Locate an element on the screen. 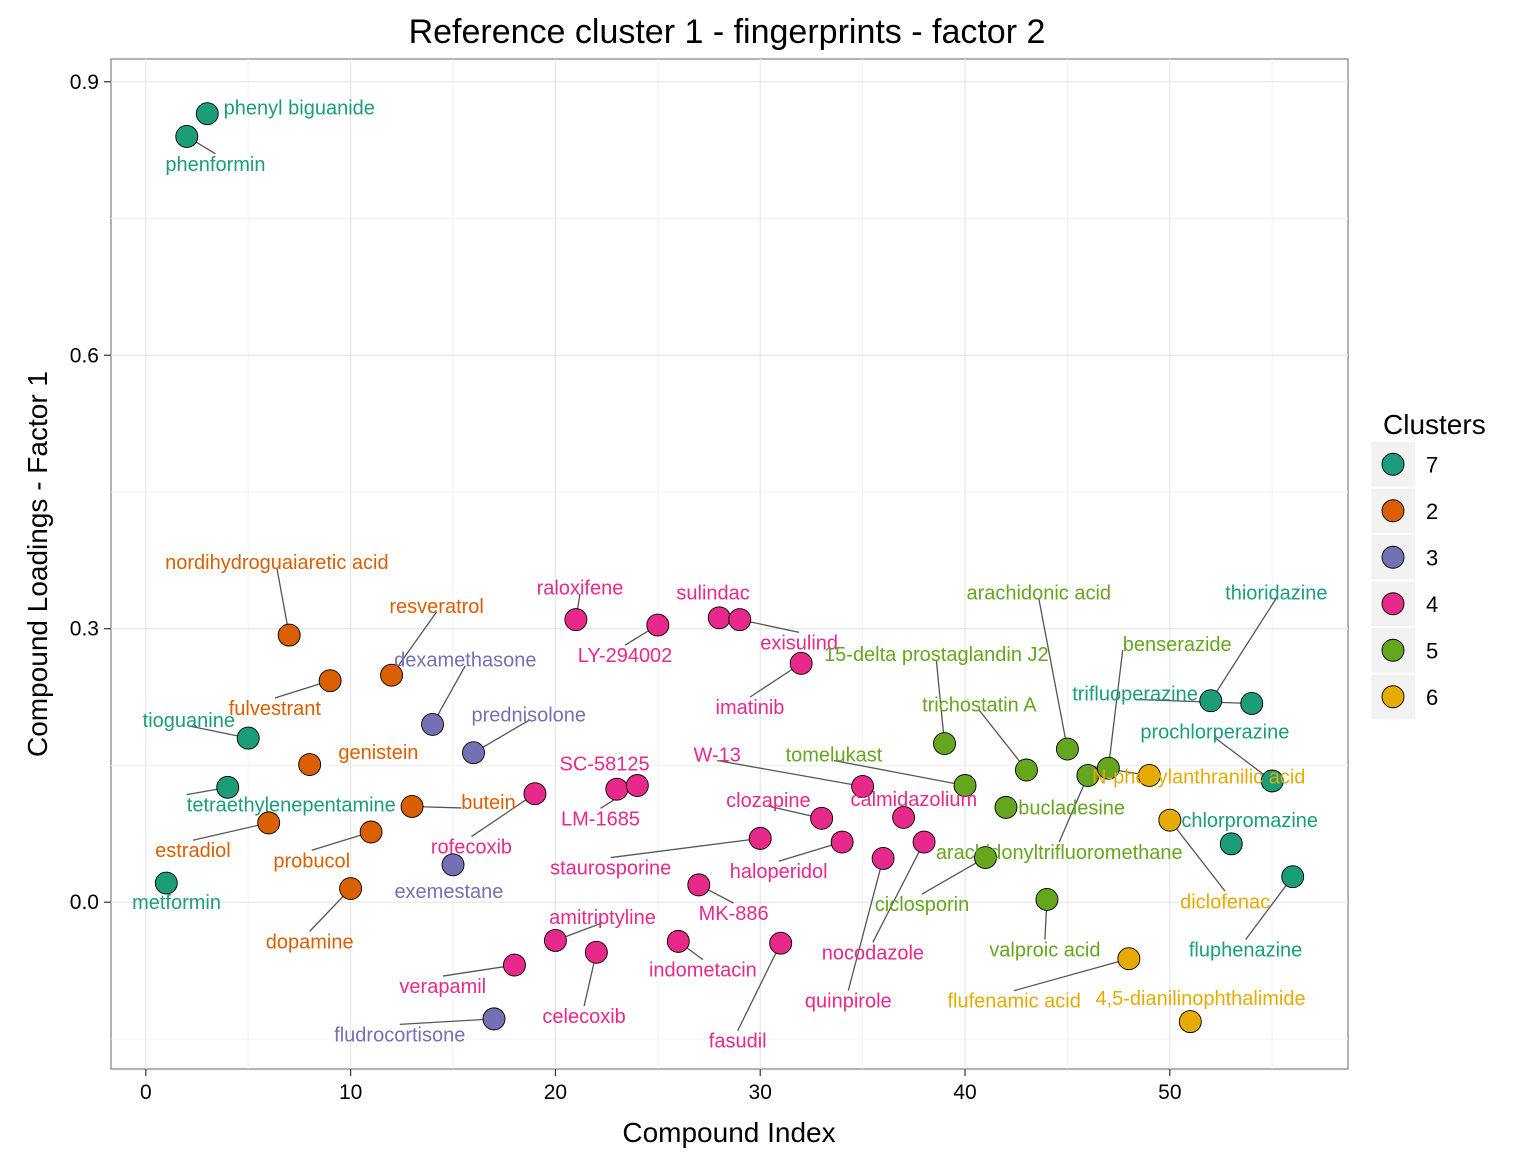  data-label: celecoxib is located at coordinates (583, 1017).